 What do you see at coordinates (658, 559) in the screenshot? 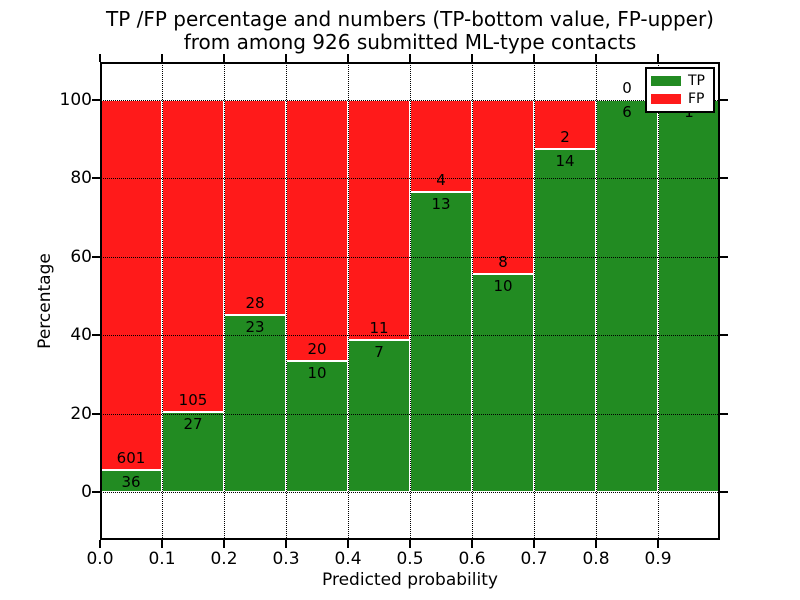
I see `x-tick-label: 0.9` at bounding box center [658, 559].